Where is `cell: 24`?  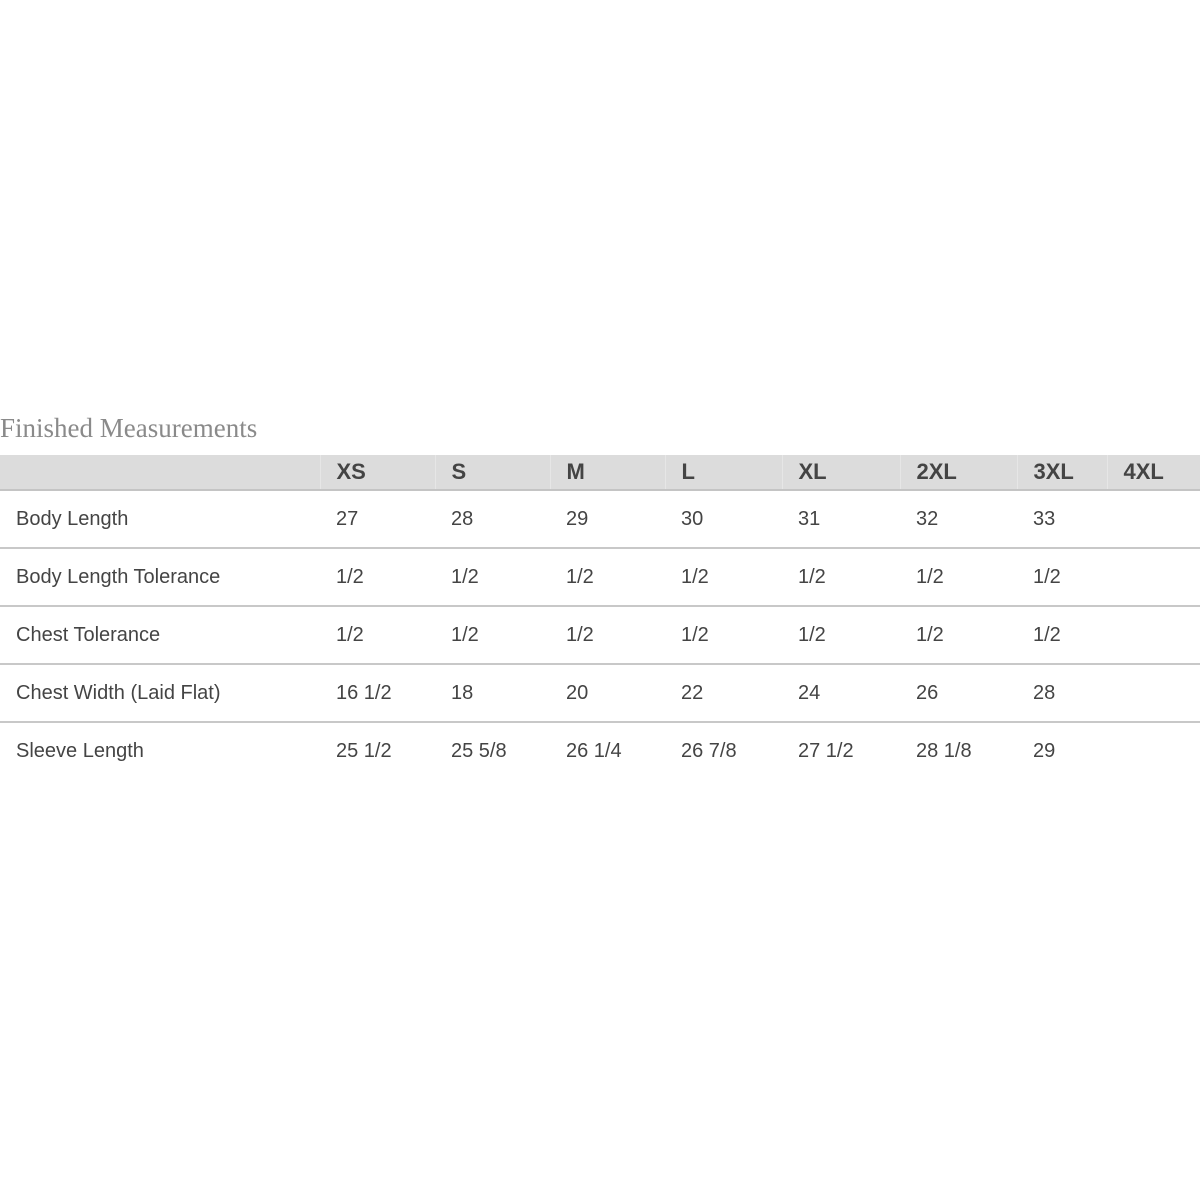 cell: 24 is located at coordinates (841, 693).